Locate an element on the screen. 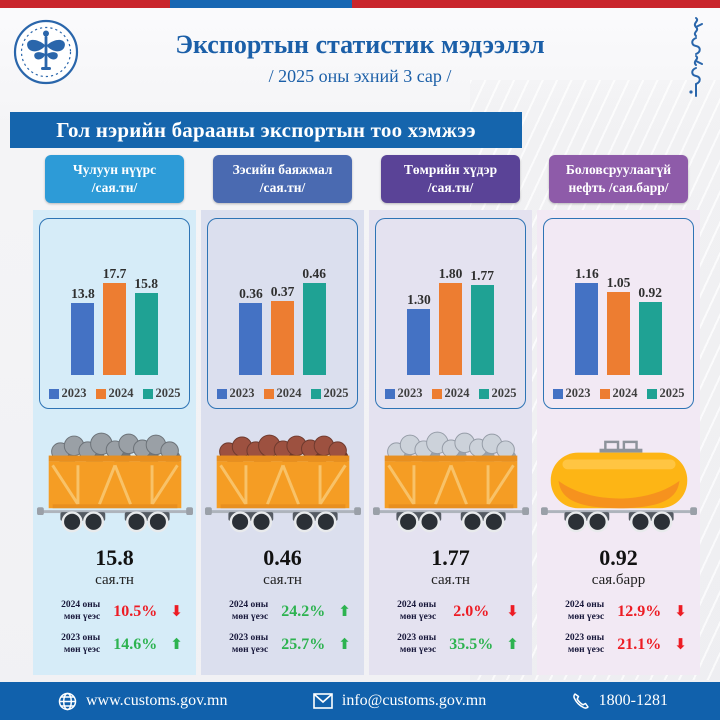 This screenshot has width=720, height=720. bar-chart-coal: 13.8 17.7 15.8 2023 2024 2025 is located at coordinates (114, 313).